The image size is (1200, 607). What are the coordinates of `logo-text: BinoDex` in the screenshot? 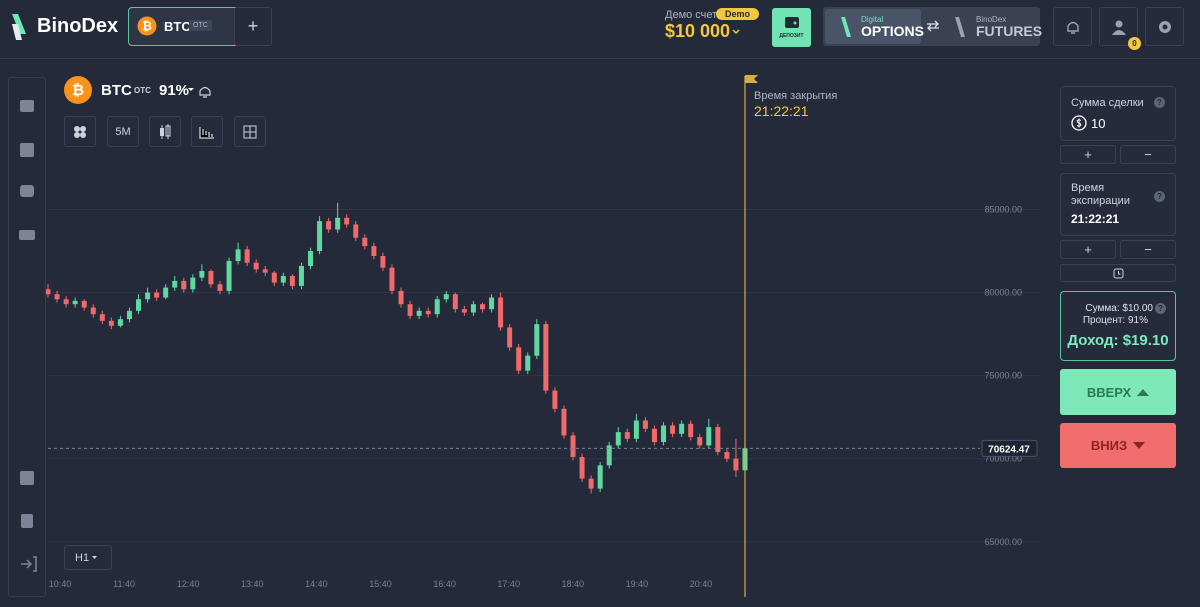 It's located at (78, 26).